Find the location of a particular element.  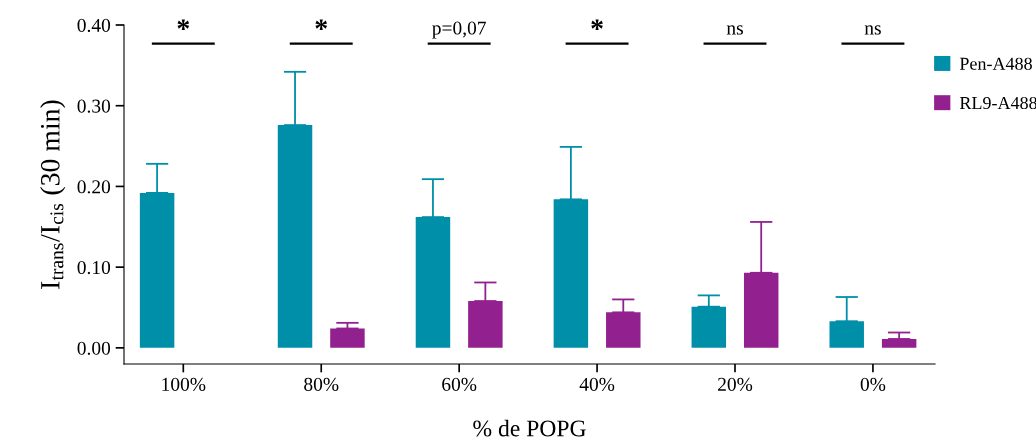

y-tick-label: 0.20 is located at coordinates (94, 187).